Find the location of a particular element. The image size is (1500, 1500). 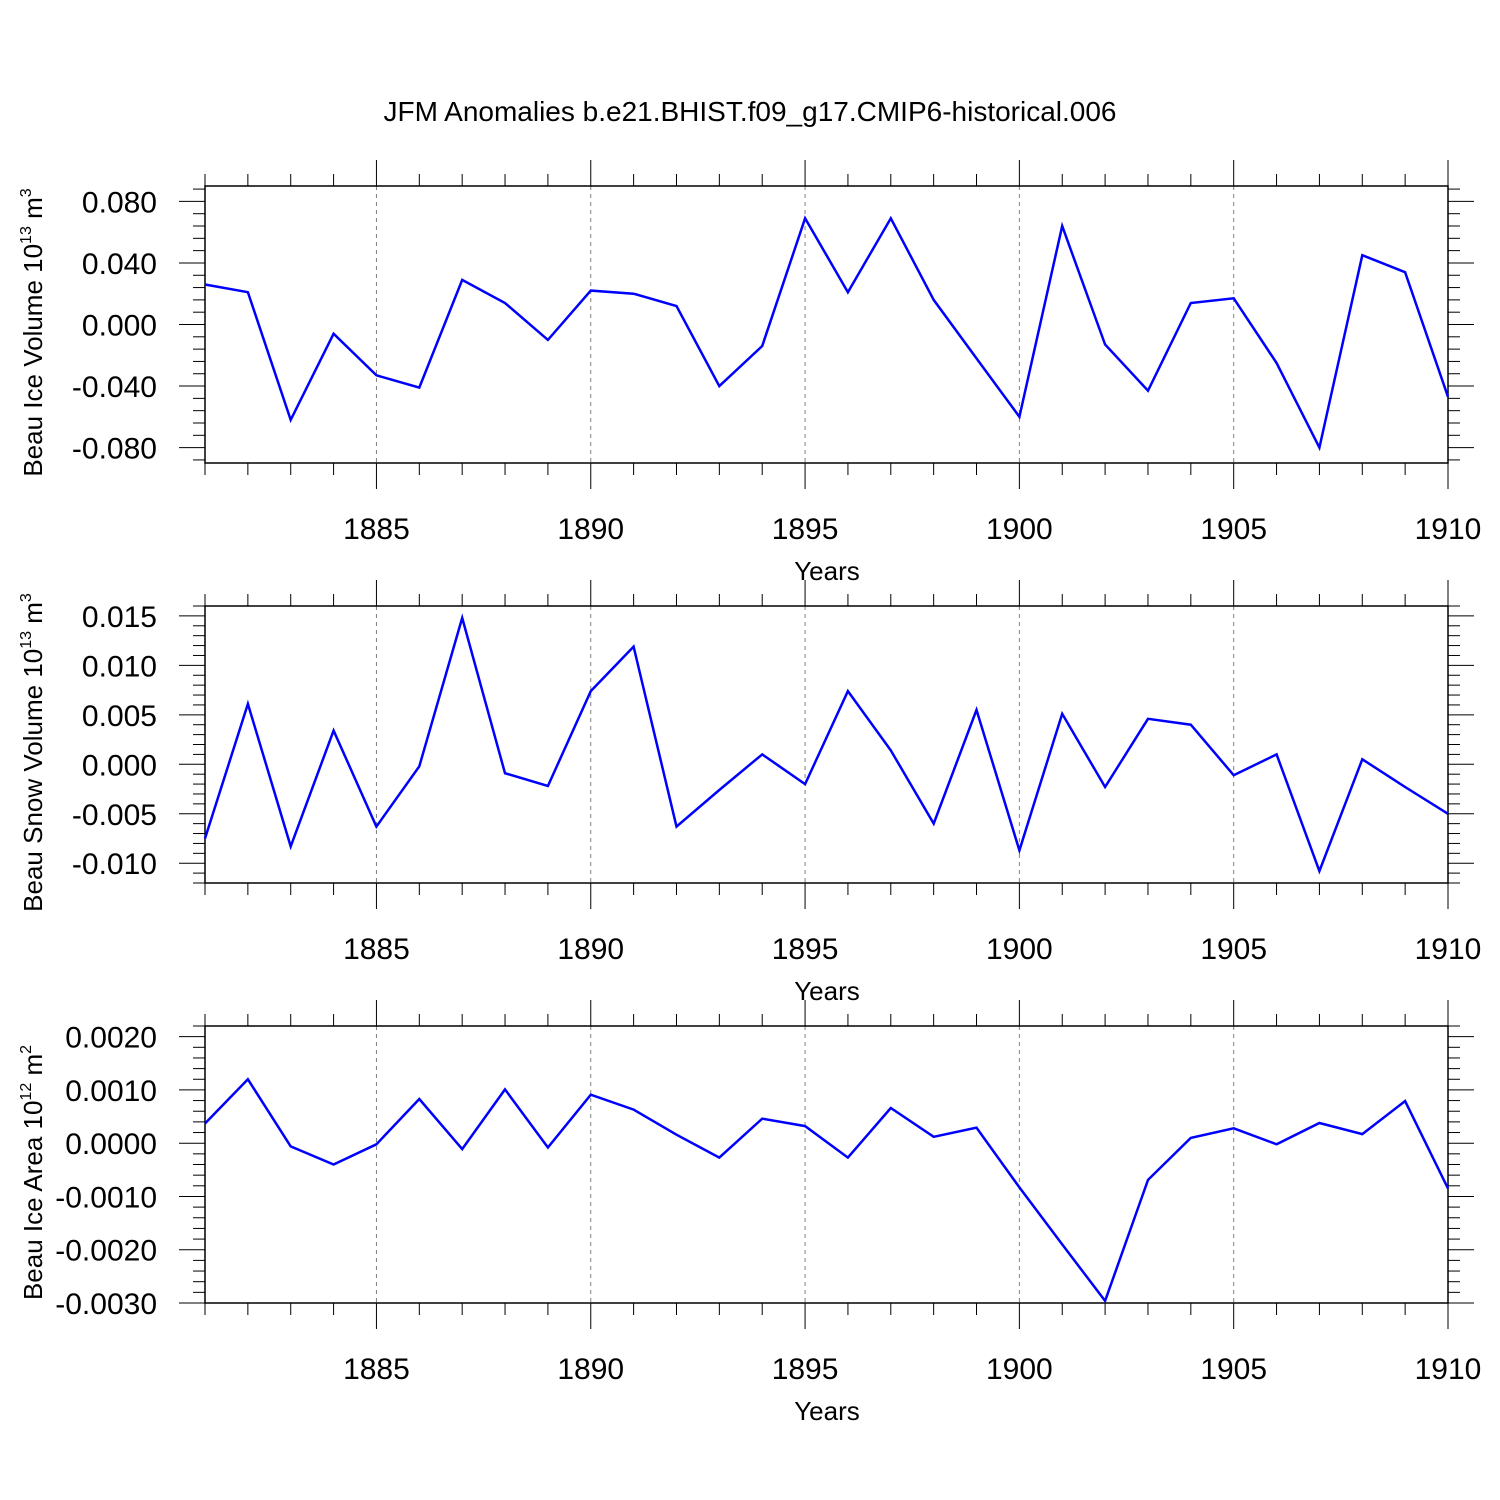

y-tick-label: -0.0030 is located at coordinates (106, 1304).